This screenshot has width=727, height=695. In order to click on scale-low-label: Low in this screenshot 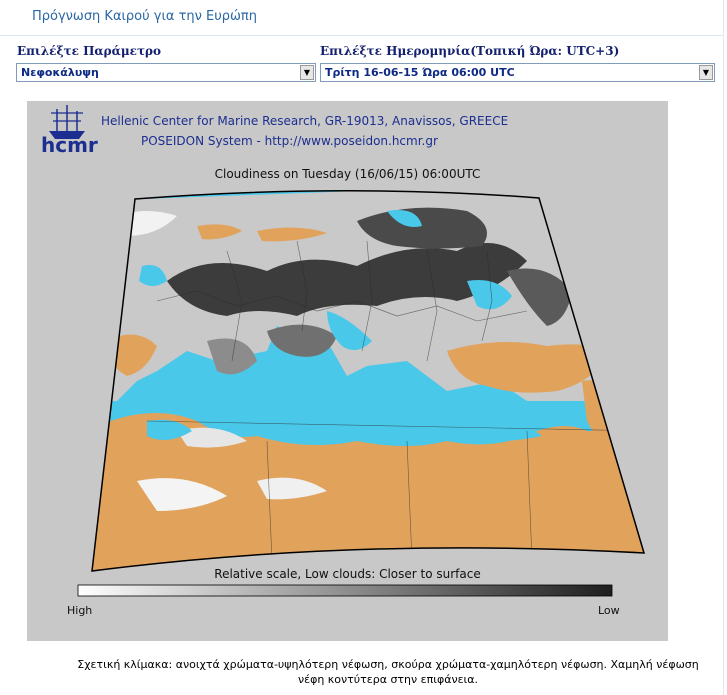, I will do `click(609, 610)`.